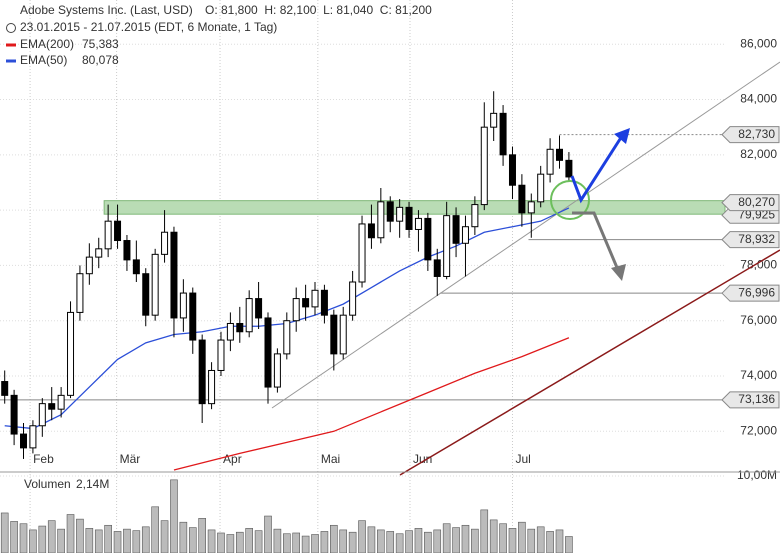 This screenshot has width=780, height=558. Describe the element at coordinates (130, 459) in the screenshot. I see `x-tick-label: Mär` at that location.